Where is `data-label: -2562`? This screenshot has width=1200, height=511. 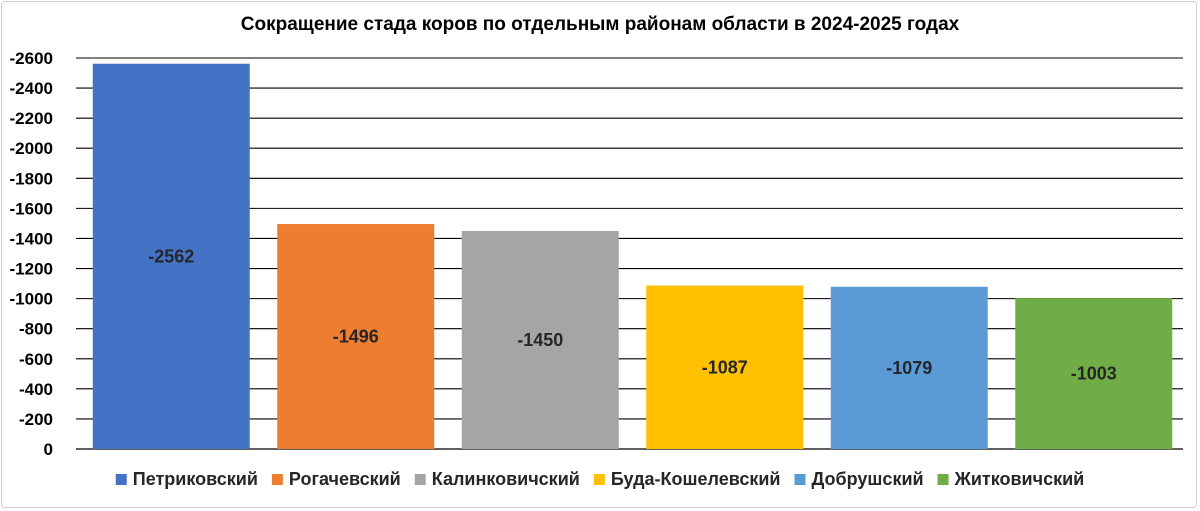
data-label: -2562 is located at coordinates (171, 256).